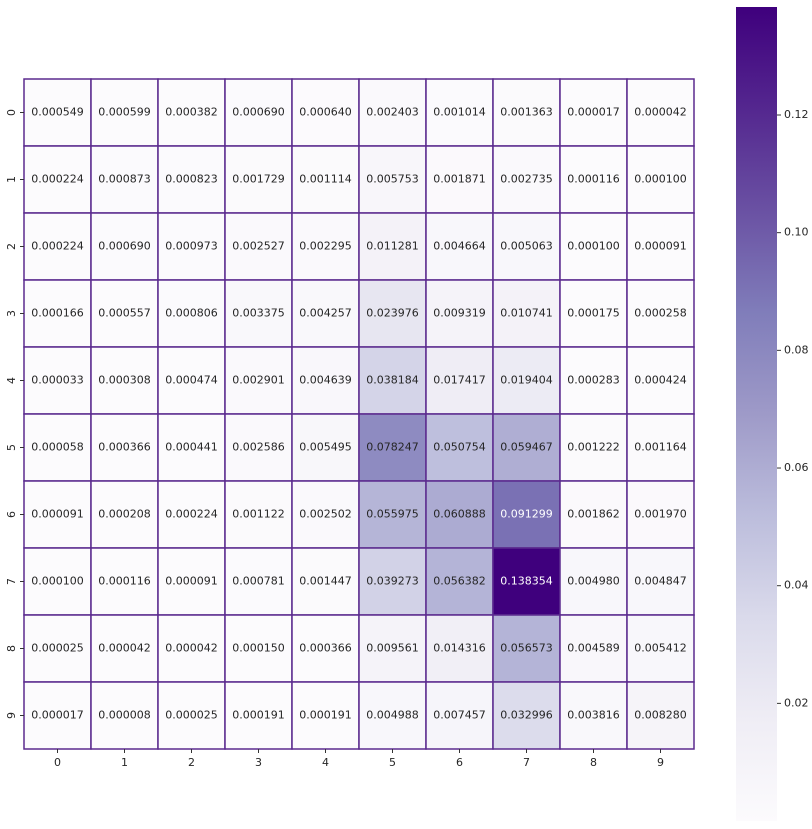  Describe the element at coordinates (11, 447) in the screenshot. I see `y-tick-label: 5` at that location.